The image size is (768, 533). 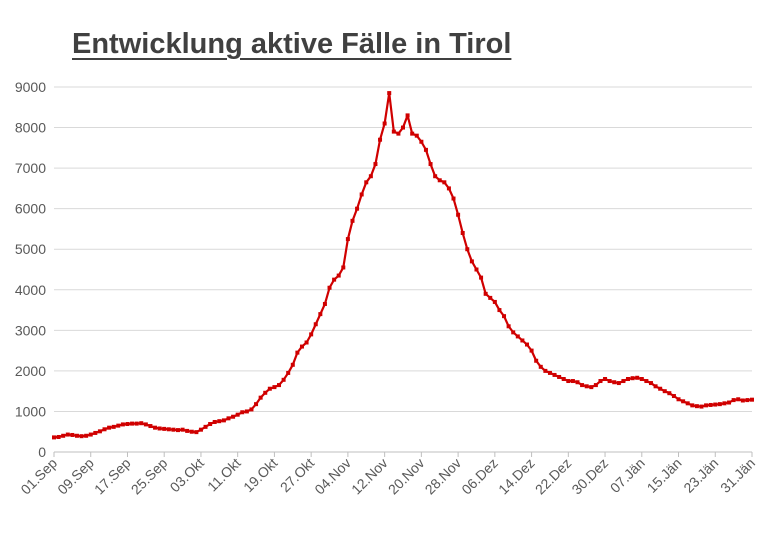 I want to click on x-tick-label: 23.Jän, so click(x=700, y=475).